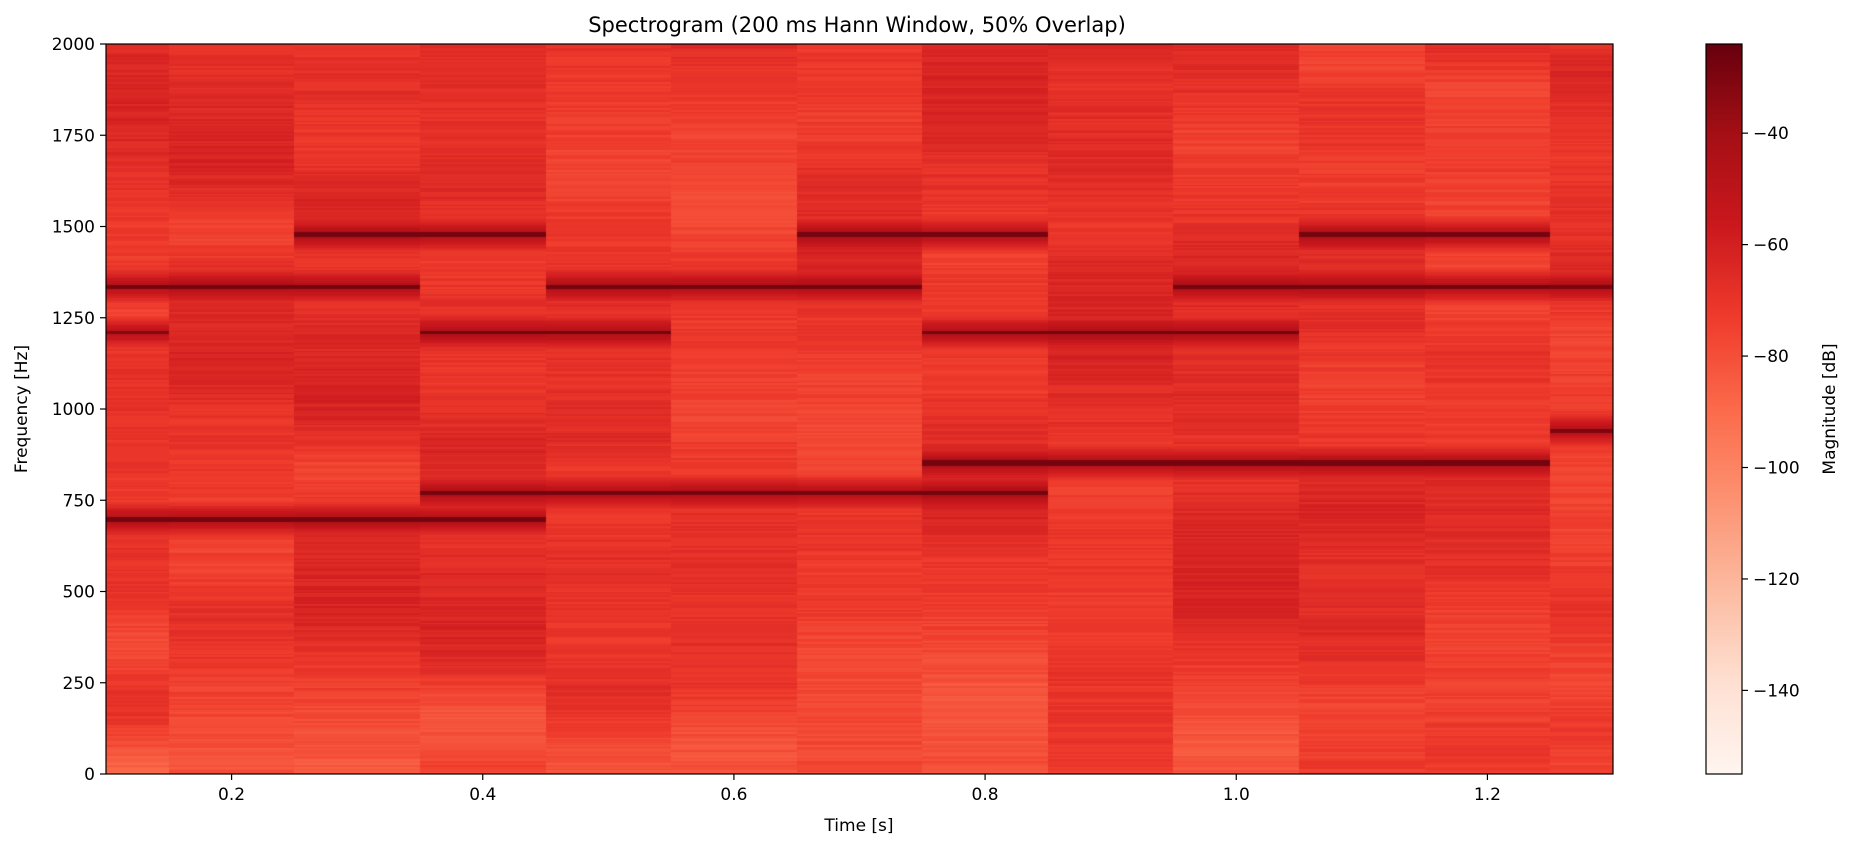 The height and width of the screenshot is (849, 1851). Describe the element at coordinates (1724, 409) in the screenshot. I see `colorbar-gradient` at that location.